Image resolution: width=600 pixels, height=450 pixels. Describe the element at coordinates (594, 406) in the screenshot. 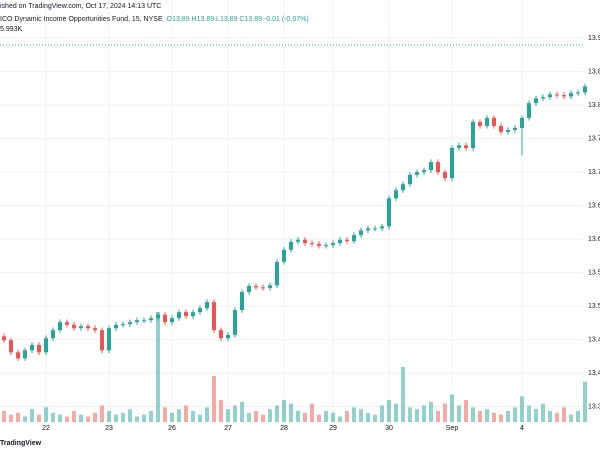

I see `y-tick-label: 13.35` at that location.